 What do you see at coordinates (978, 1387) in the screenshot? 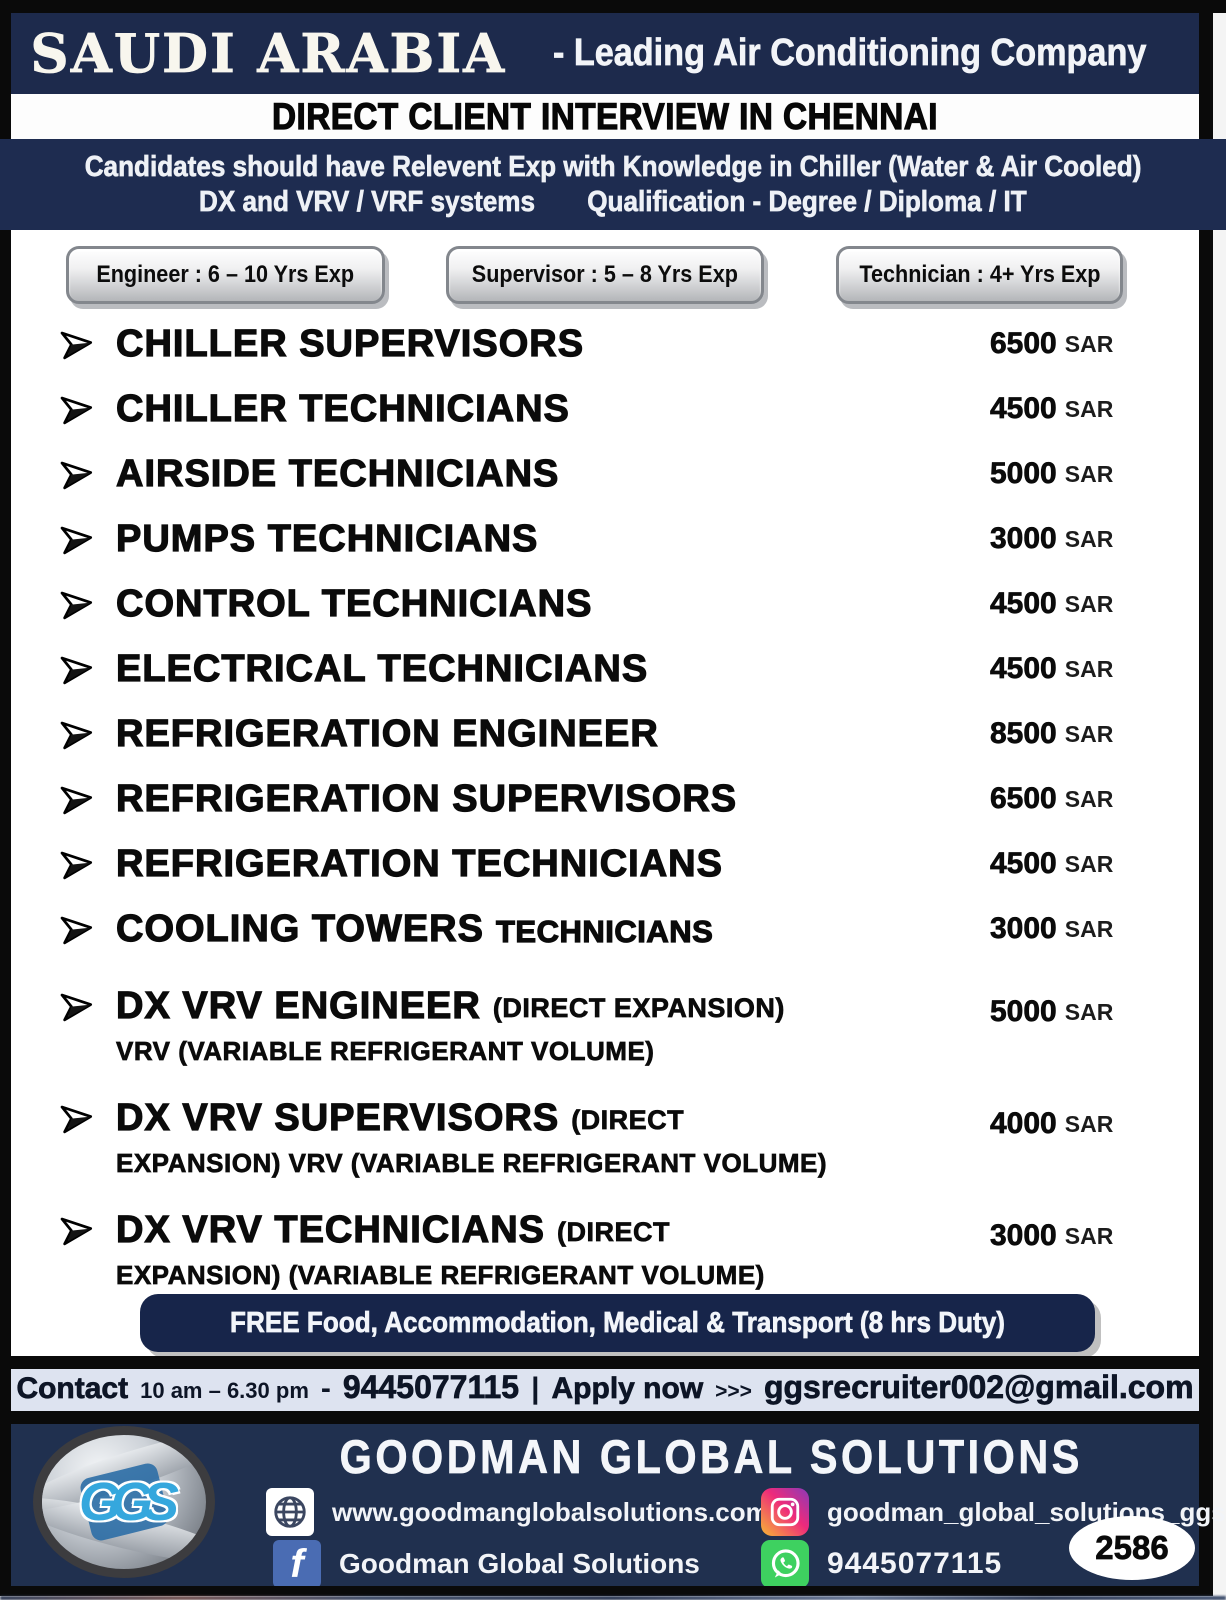
I see `apply-email: ggsrecruiter002@gmail.com` at bounding box center [978, 1387].